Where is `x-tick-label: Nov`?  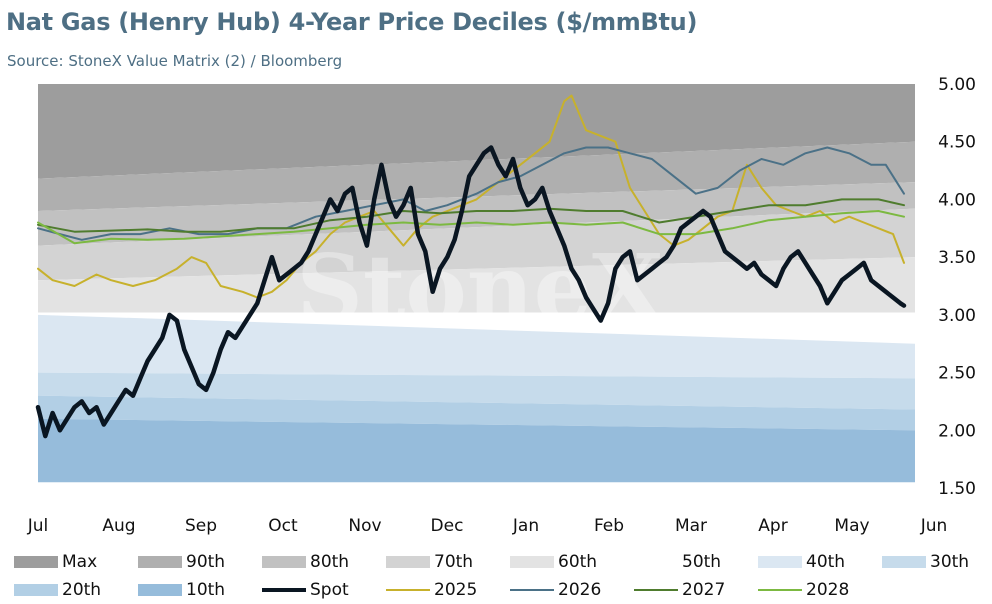 x-tick-label: Nov is located at coordinates (364, 526).